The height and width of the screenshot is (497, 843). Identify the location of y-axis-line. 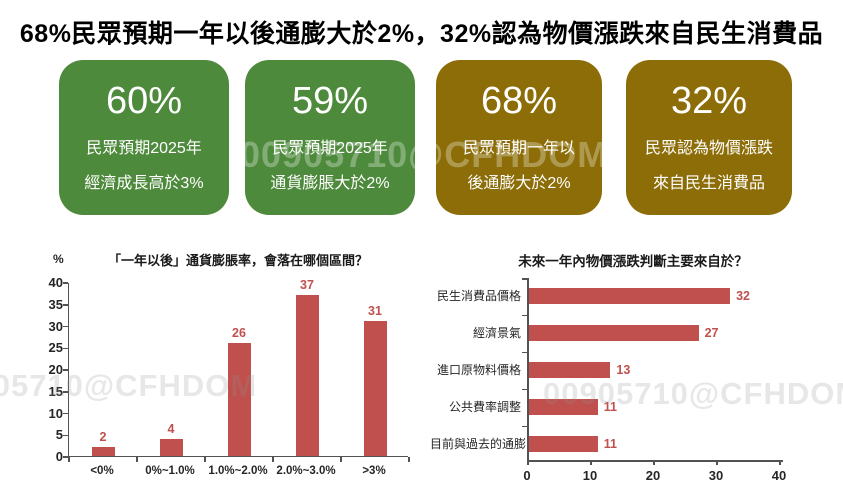
(528, 369).